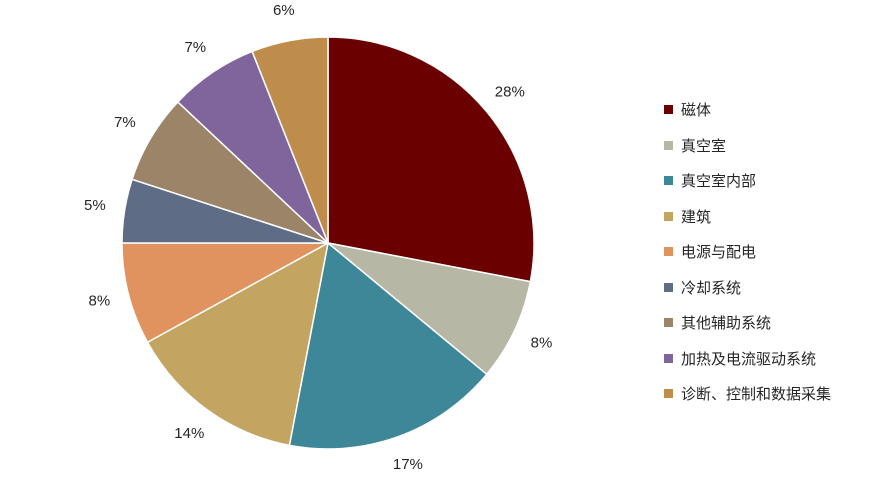  What do you see at coordinates (774, 146) in the screenshot?
I see `legend-item-1: 真空室` at bounding box center [774, 146].